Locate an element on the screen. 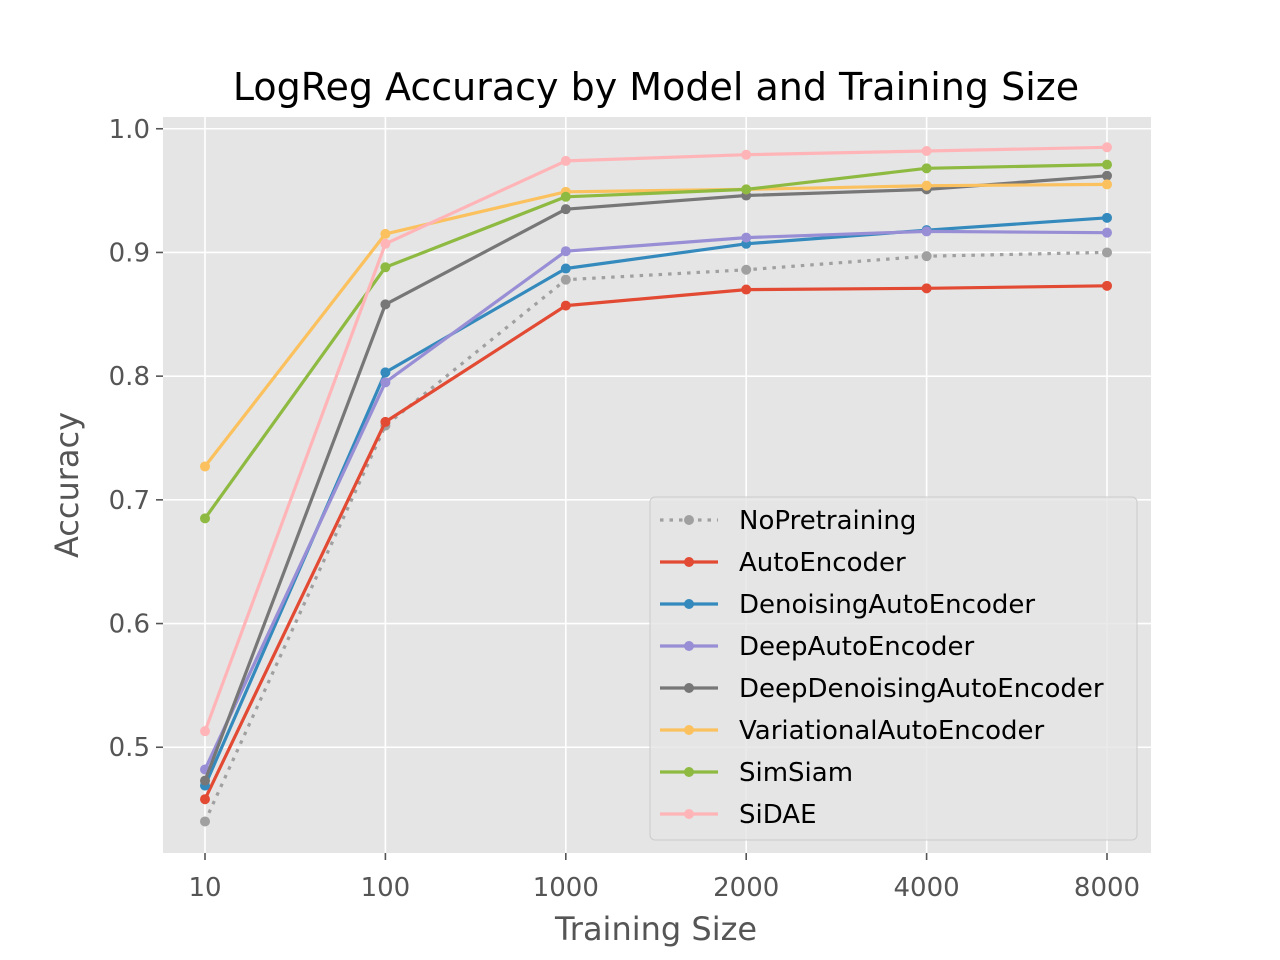 The width and height of the screenshot is (1280, 960). legend-label-simsiam: SimSiam is located at coordinates (796, 773).